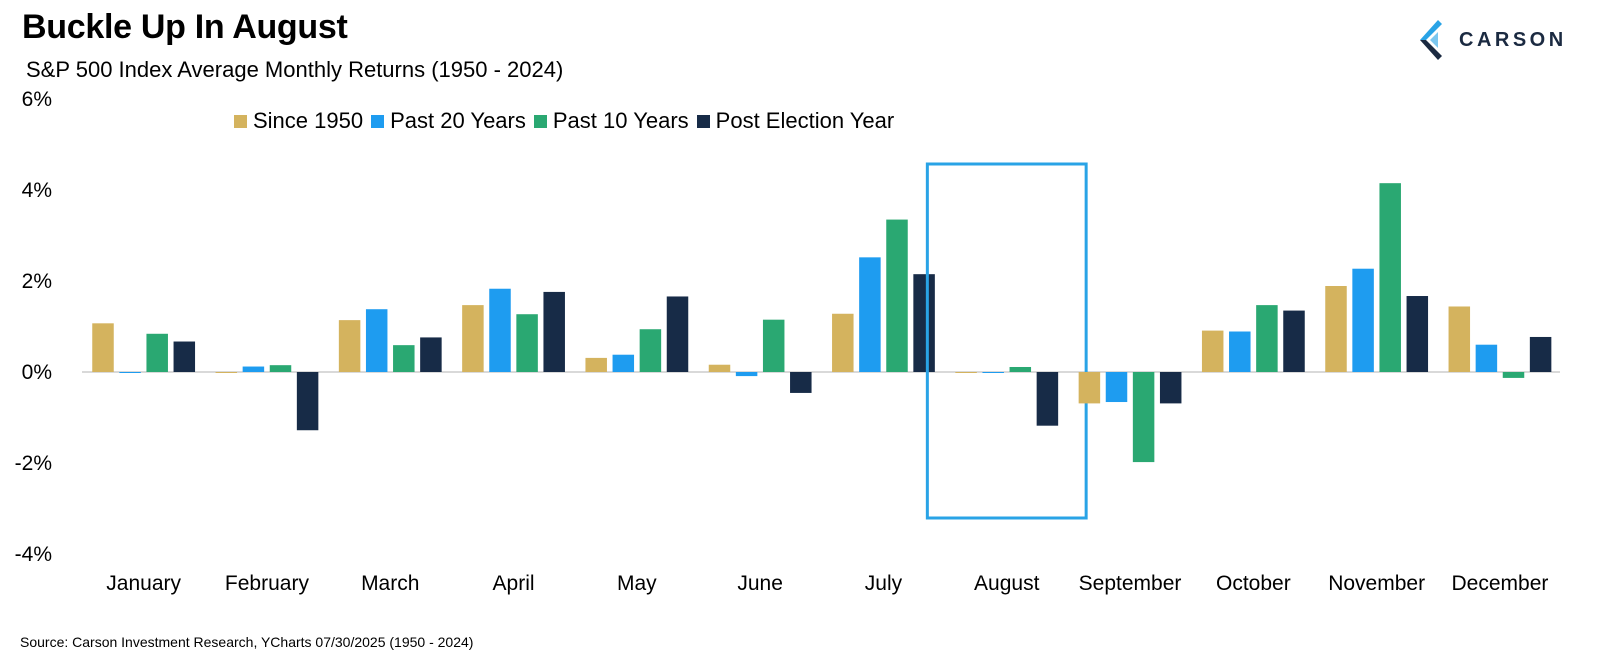 The width and height of the screenshot is (1600, 668). I want to click on x-tick-label: April, so click(514, 583).